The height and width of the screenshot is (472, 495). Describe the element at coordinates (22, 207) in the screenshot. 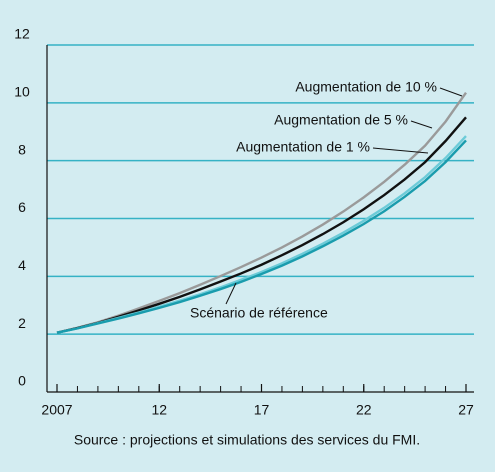

I see `y-tick-label: 6` at that location.